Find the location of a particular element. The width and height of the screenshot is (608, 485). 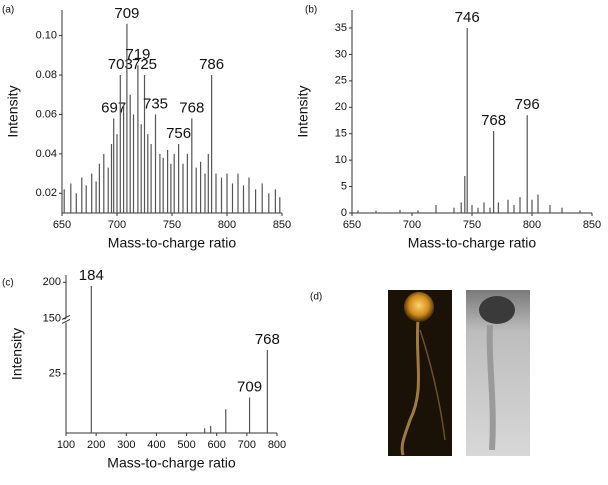

axis-break-mark is located at coordinates (66, 321).